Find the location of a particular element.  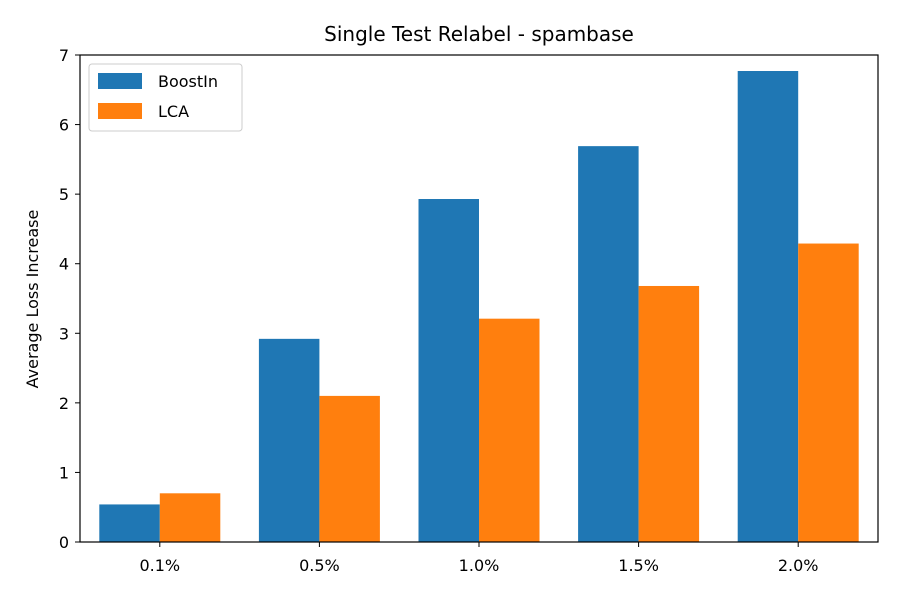

x-tick-label: 2.0% is located at coordinates (798, 565).